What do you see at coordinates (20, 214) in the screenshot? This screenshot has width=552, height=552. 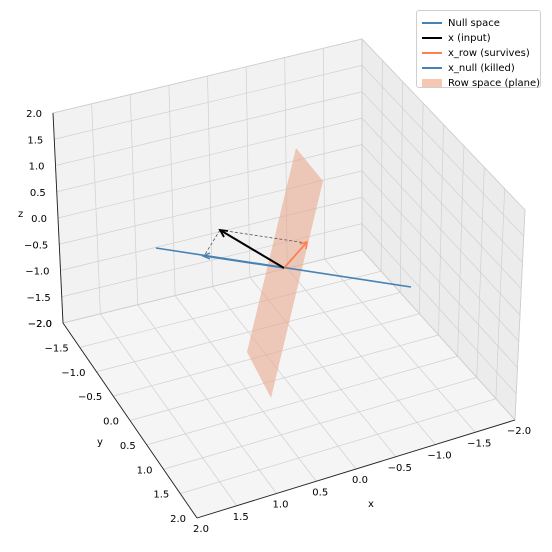 I see `z-axis-label: z` at bounding box center [20, 214].